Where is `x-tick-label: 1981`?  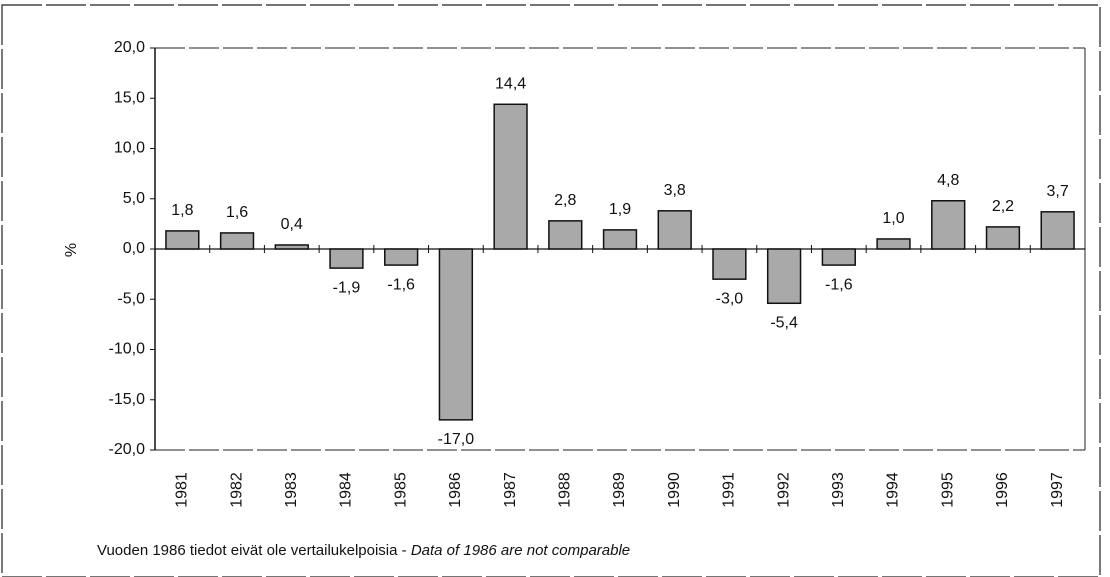
x-tick-label: 1981 is located at coordinates (182, 490).